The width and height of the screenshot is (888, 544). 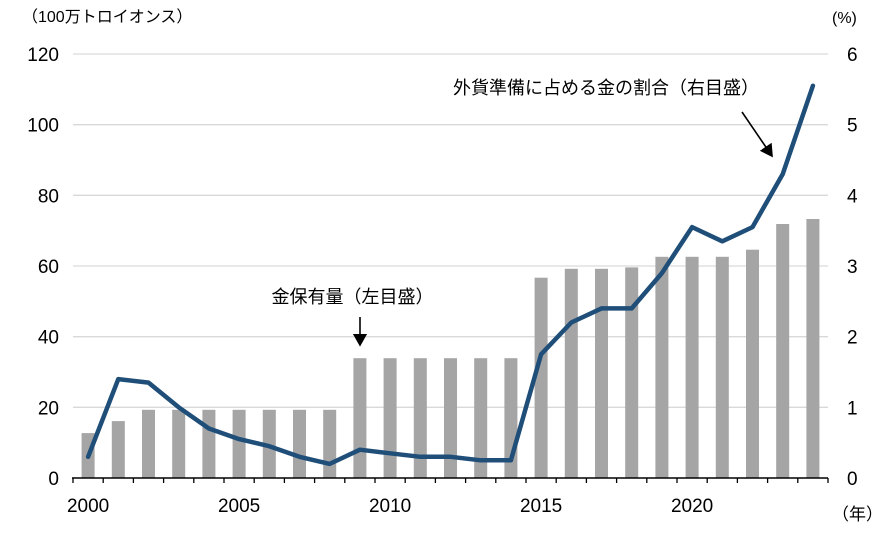 What do you see at coordinates (420, 418) in the screenshot?
I see `bar-2011` at bounding box center [420, 418].